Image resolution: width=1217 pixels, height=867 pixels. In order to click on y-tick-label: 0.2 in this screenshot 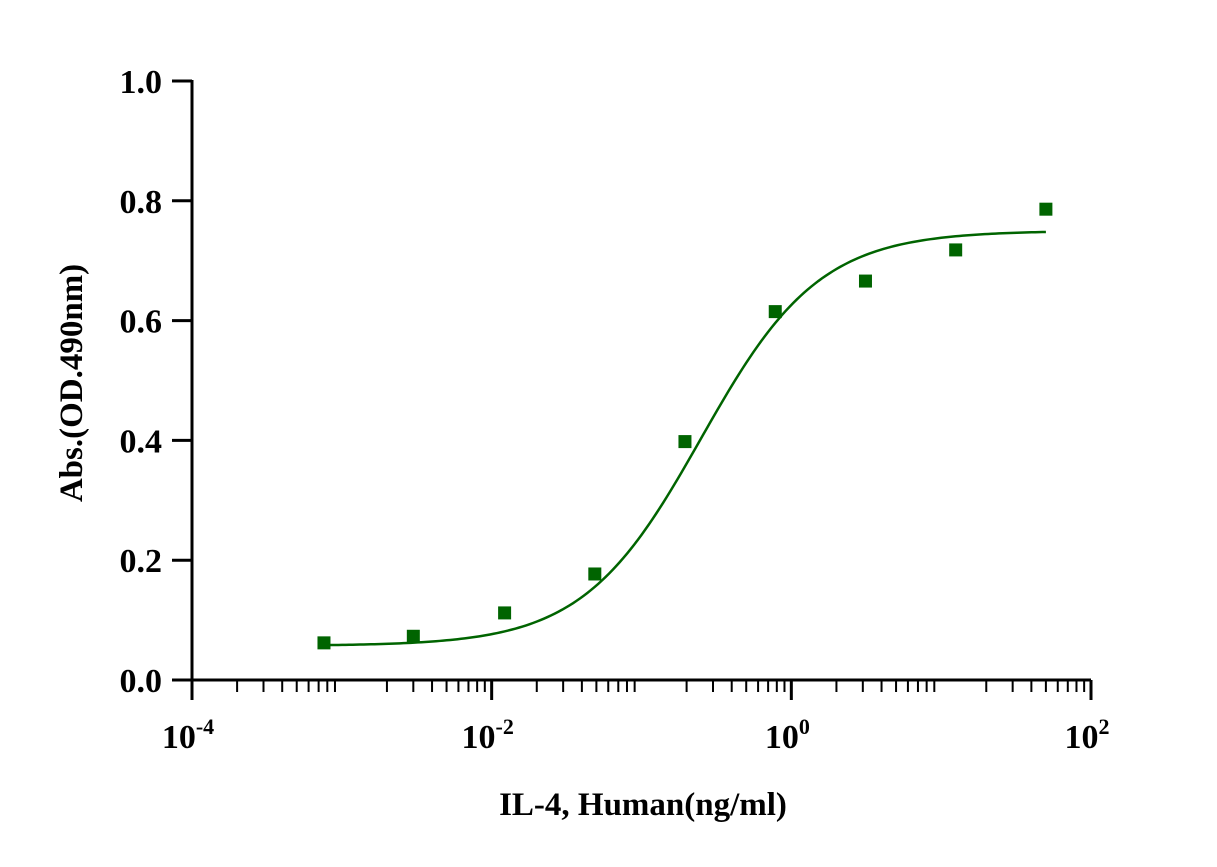, I will do `click(141, 561)`.